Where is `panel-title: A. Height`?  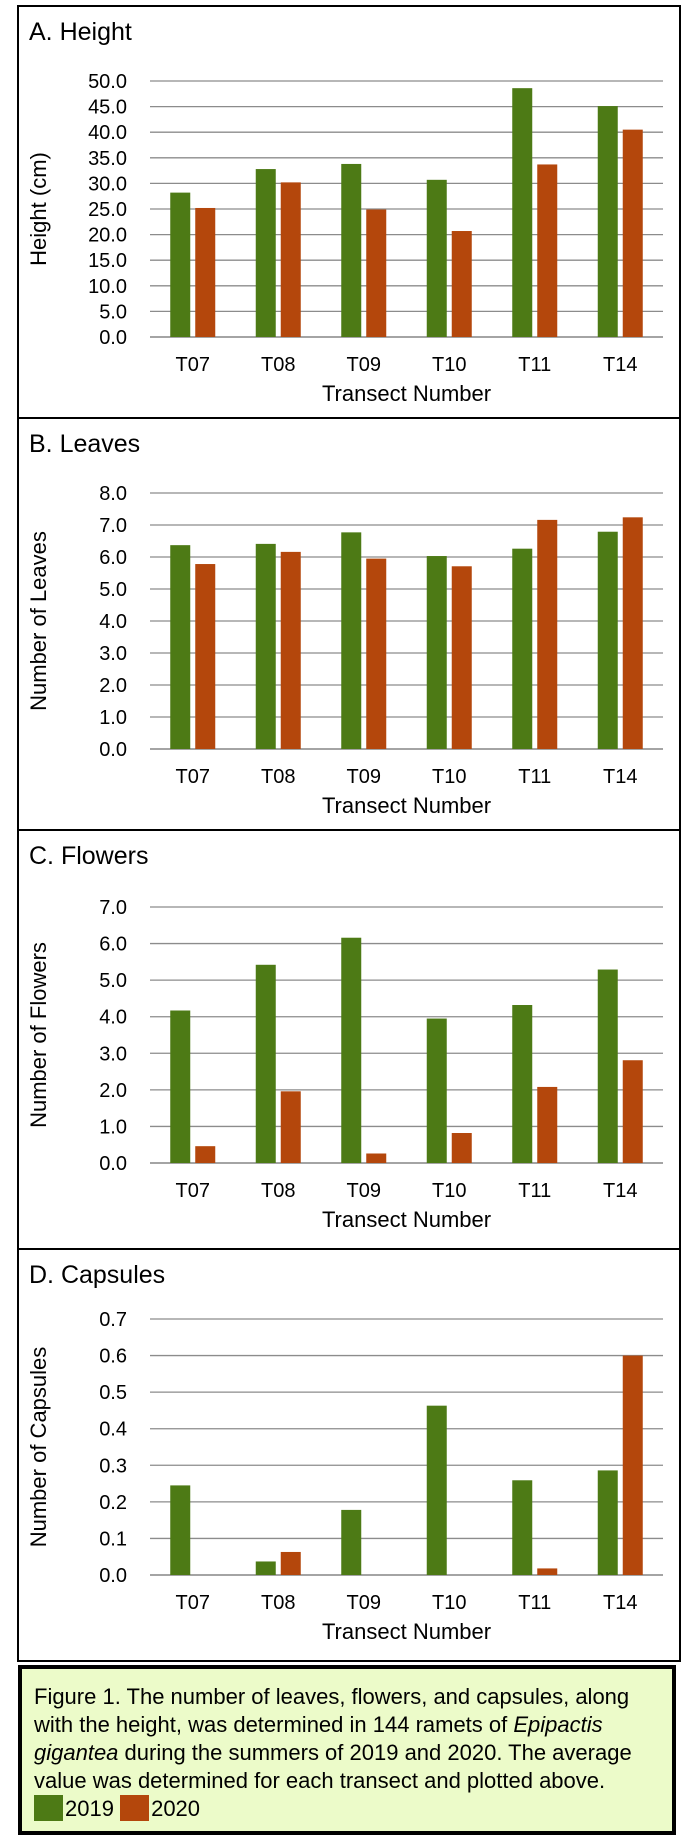 panel-title: A. Height is located at coordinates (80, 32).